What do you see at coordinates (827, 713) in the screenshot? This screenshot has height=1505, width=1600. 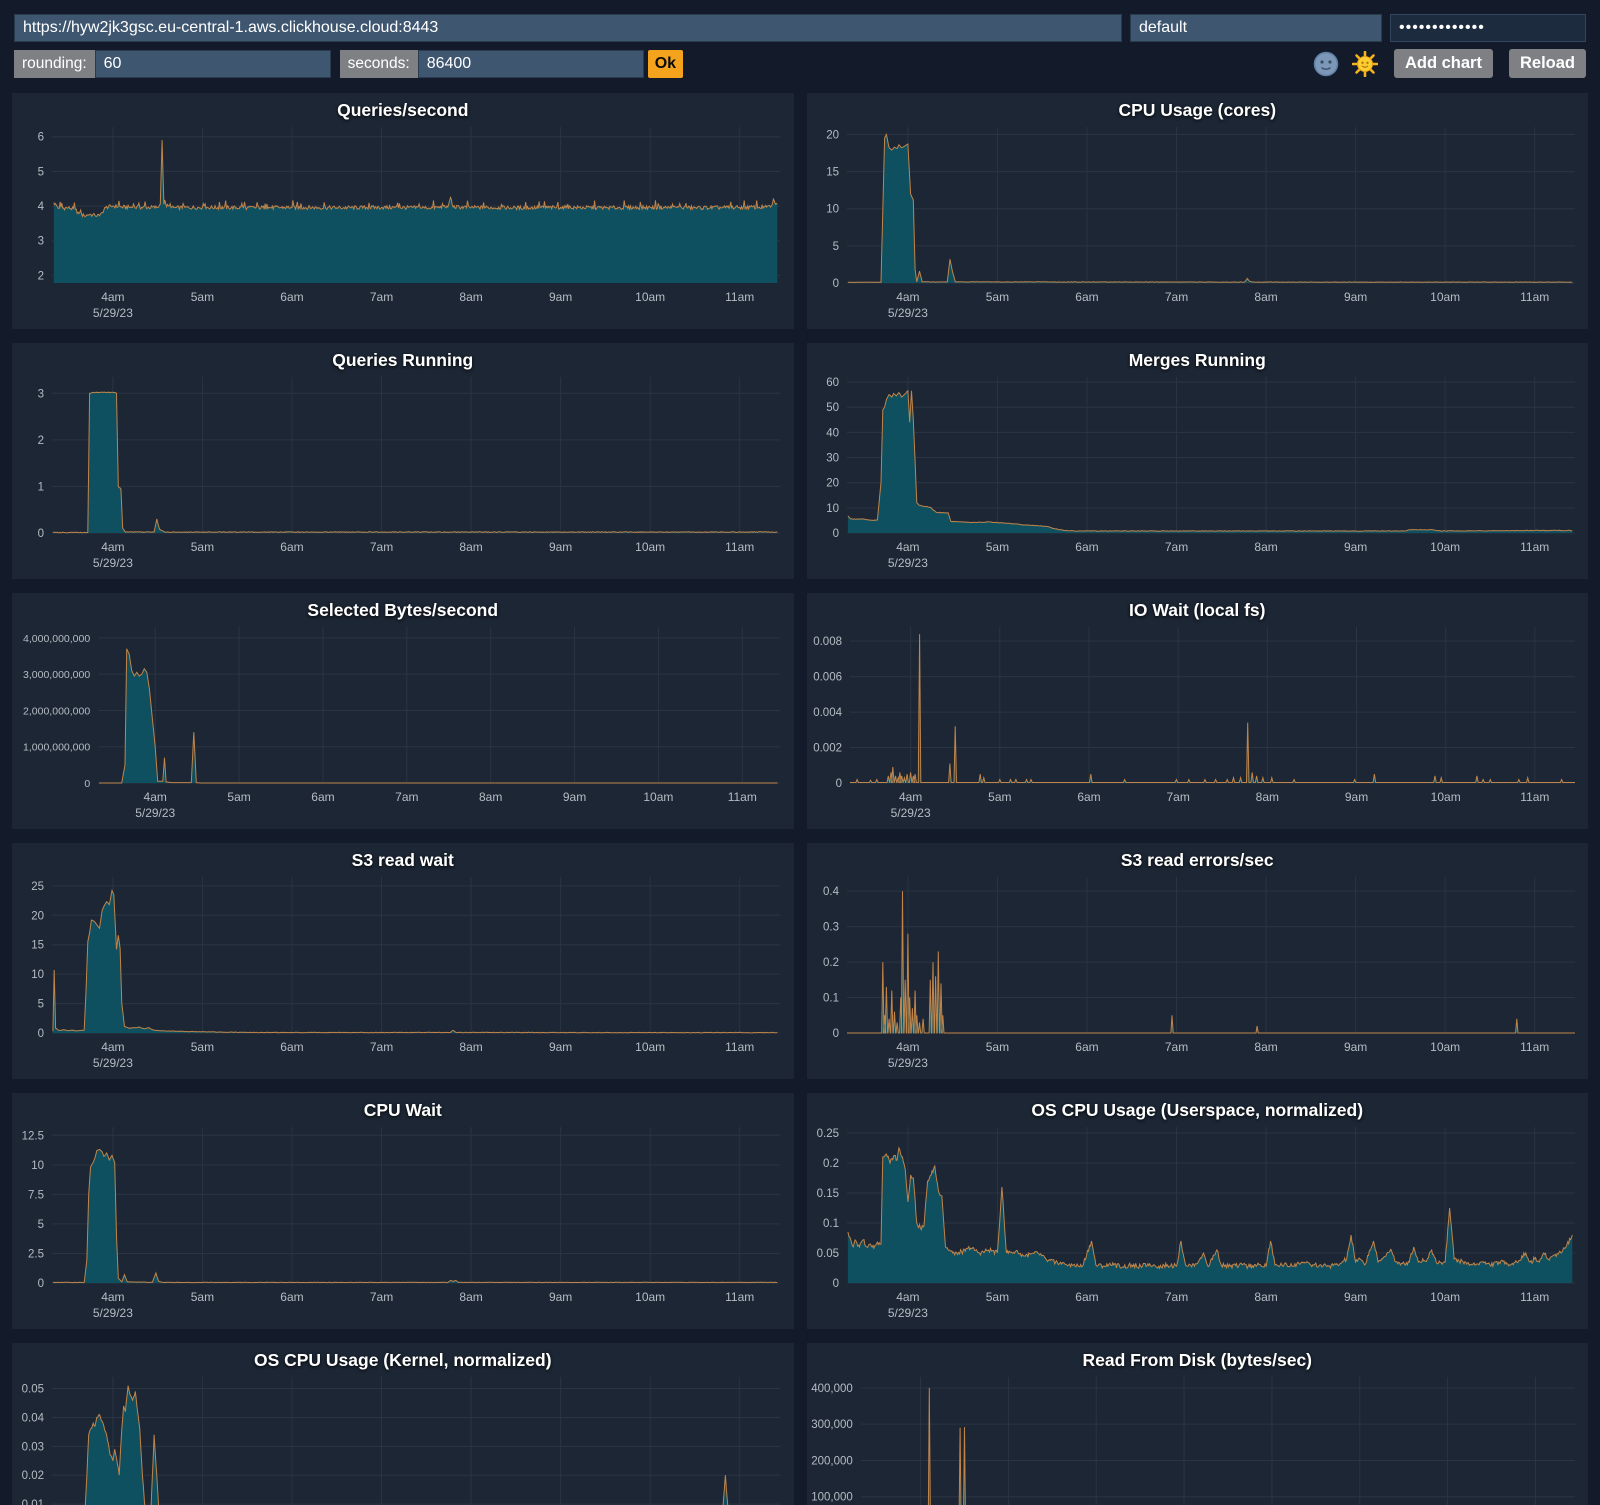 I see `svg-text: 0.004` at bounding box center [827, 713].